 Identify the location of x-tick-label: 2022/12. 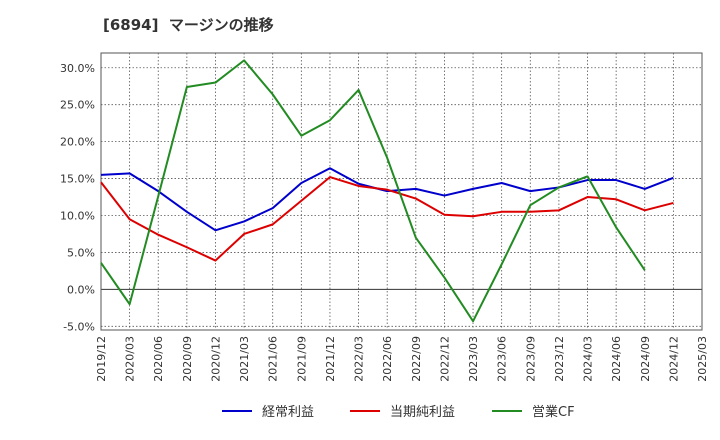
(444, 359).